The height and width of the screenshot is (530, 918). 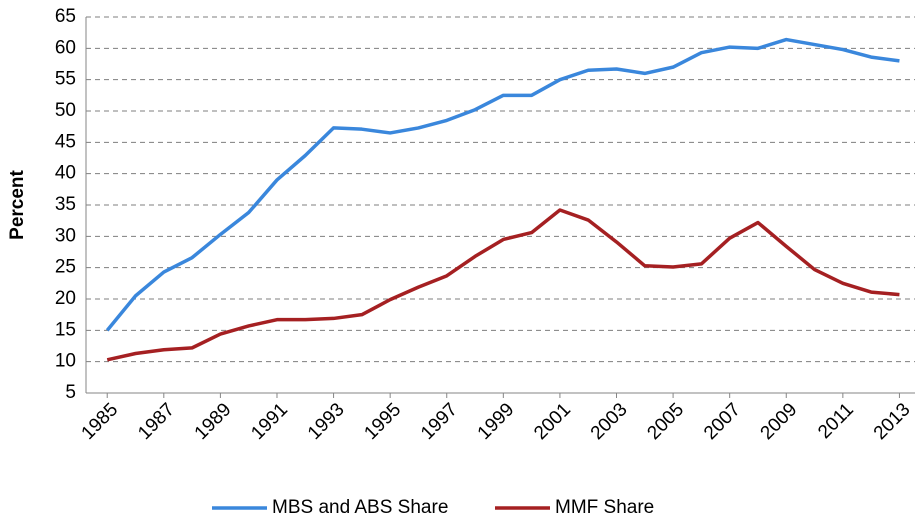 What do you see at coordinates (65, 267) in the screenshot?
I see `y-tick-label: 25` at bounding box center [65, 267].